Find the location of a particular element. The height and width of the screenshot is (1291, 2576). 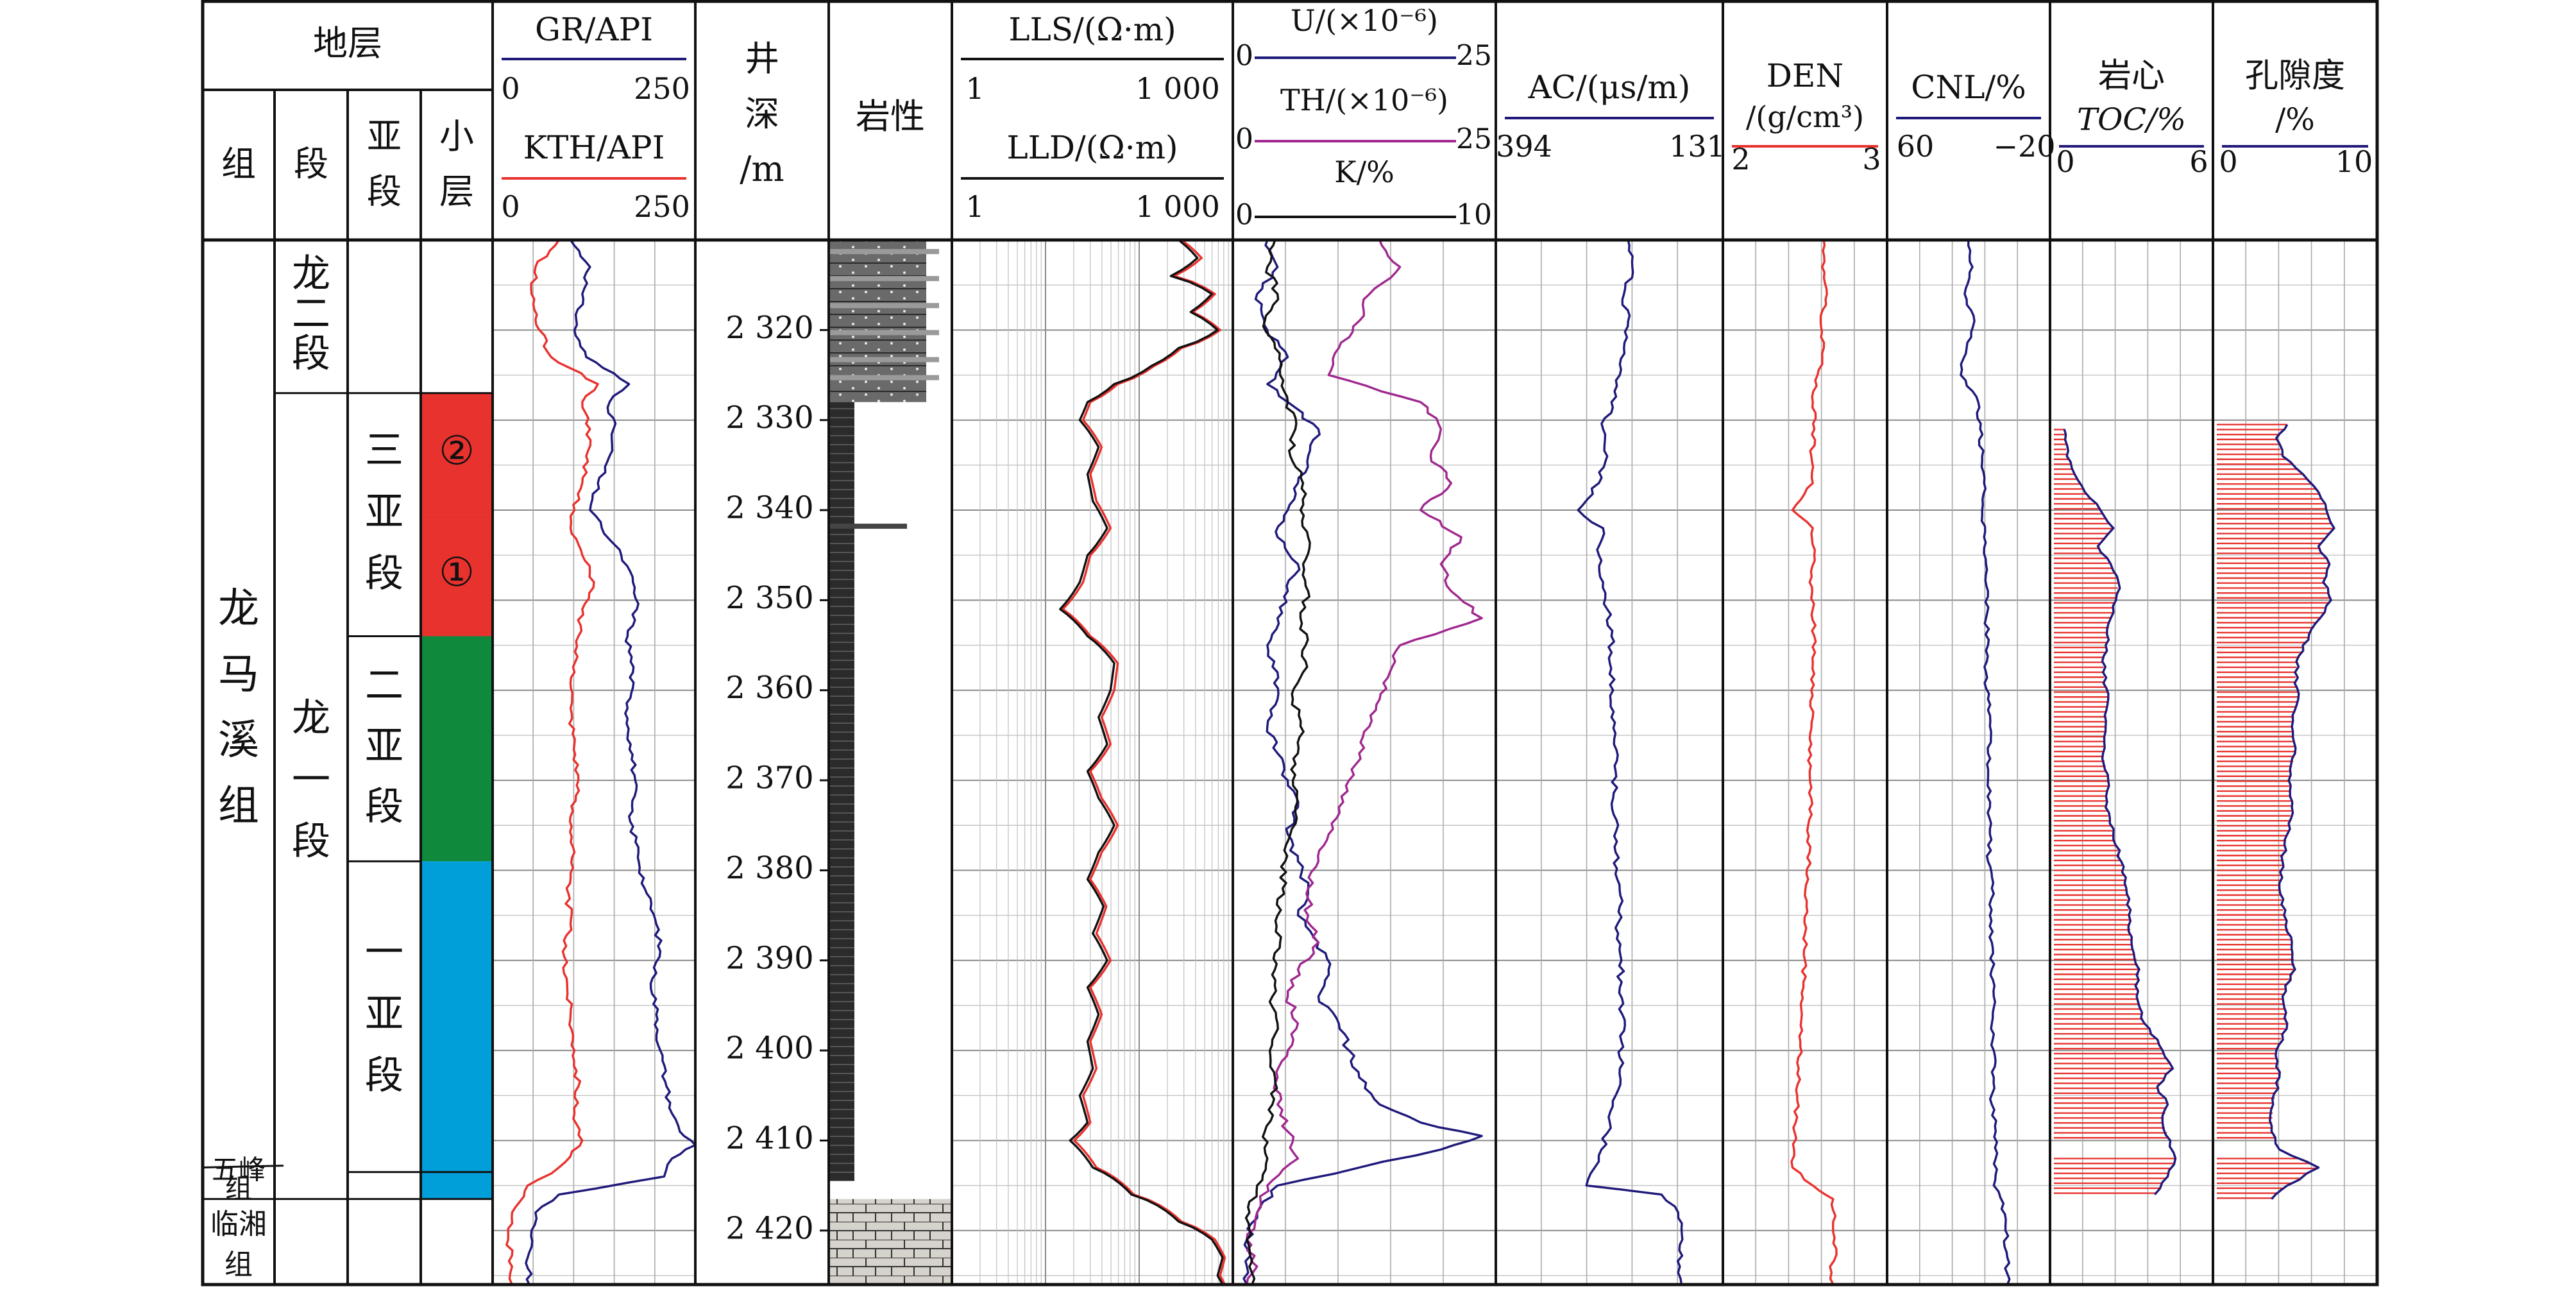

strata-level-0: 组 is located at coordinates (238, 164).